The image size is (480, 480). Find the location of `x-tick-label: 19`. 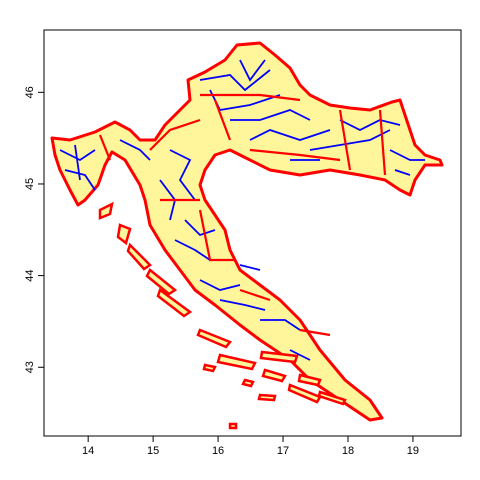

x-tick-label: 19 is located at coordinates (413, 451).